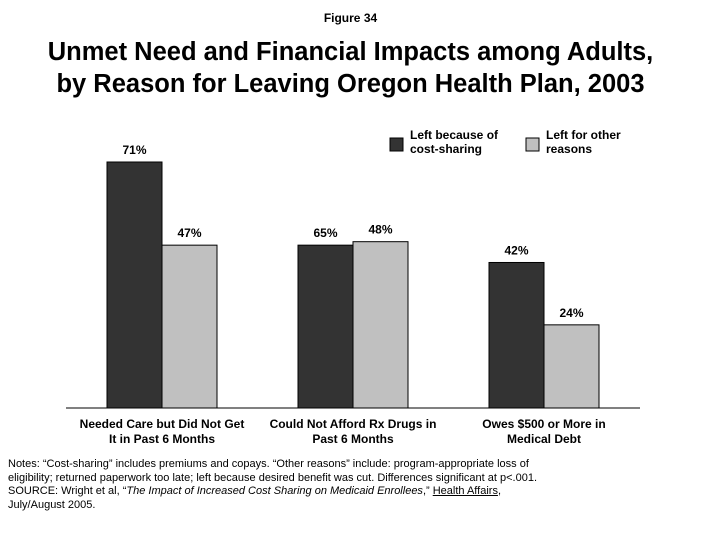 The image size is (701, 536). I want to click on x-tick-label-c2-l2: Past 6 Months, so click(353, 439).